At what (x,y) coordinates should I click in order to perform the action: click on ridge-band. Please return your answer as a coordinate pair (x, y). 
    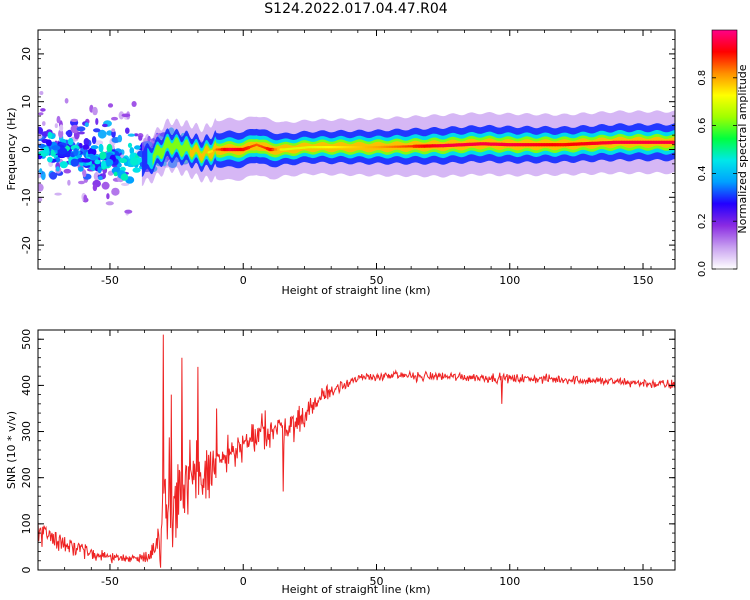
    Looking at the image, I should click on (432, 149).